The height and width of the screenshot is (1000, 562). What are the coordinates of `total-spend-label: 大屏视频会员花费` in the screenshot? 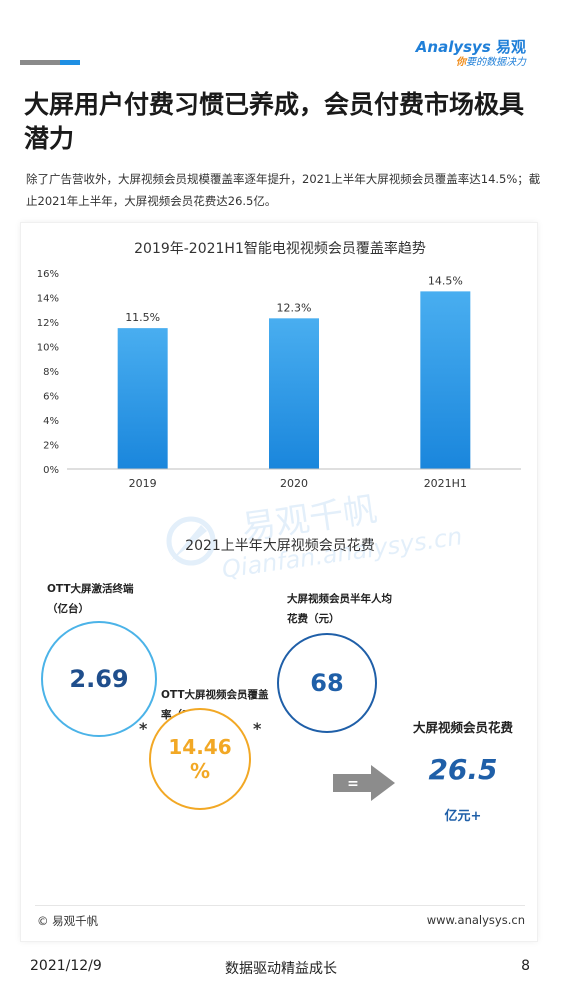 It's located at (462, 727).